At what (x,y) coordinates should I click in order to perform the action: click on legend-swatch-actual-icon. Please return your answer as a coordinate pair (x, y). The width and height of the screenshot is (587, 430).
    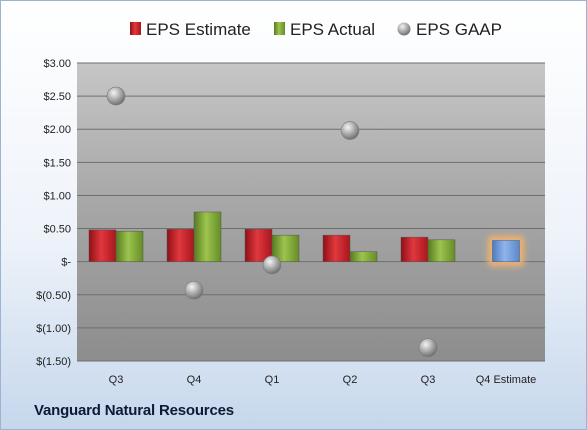
    Looking at the image, I should click on (279, 28).